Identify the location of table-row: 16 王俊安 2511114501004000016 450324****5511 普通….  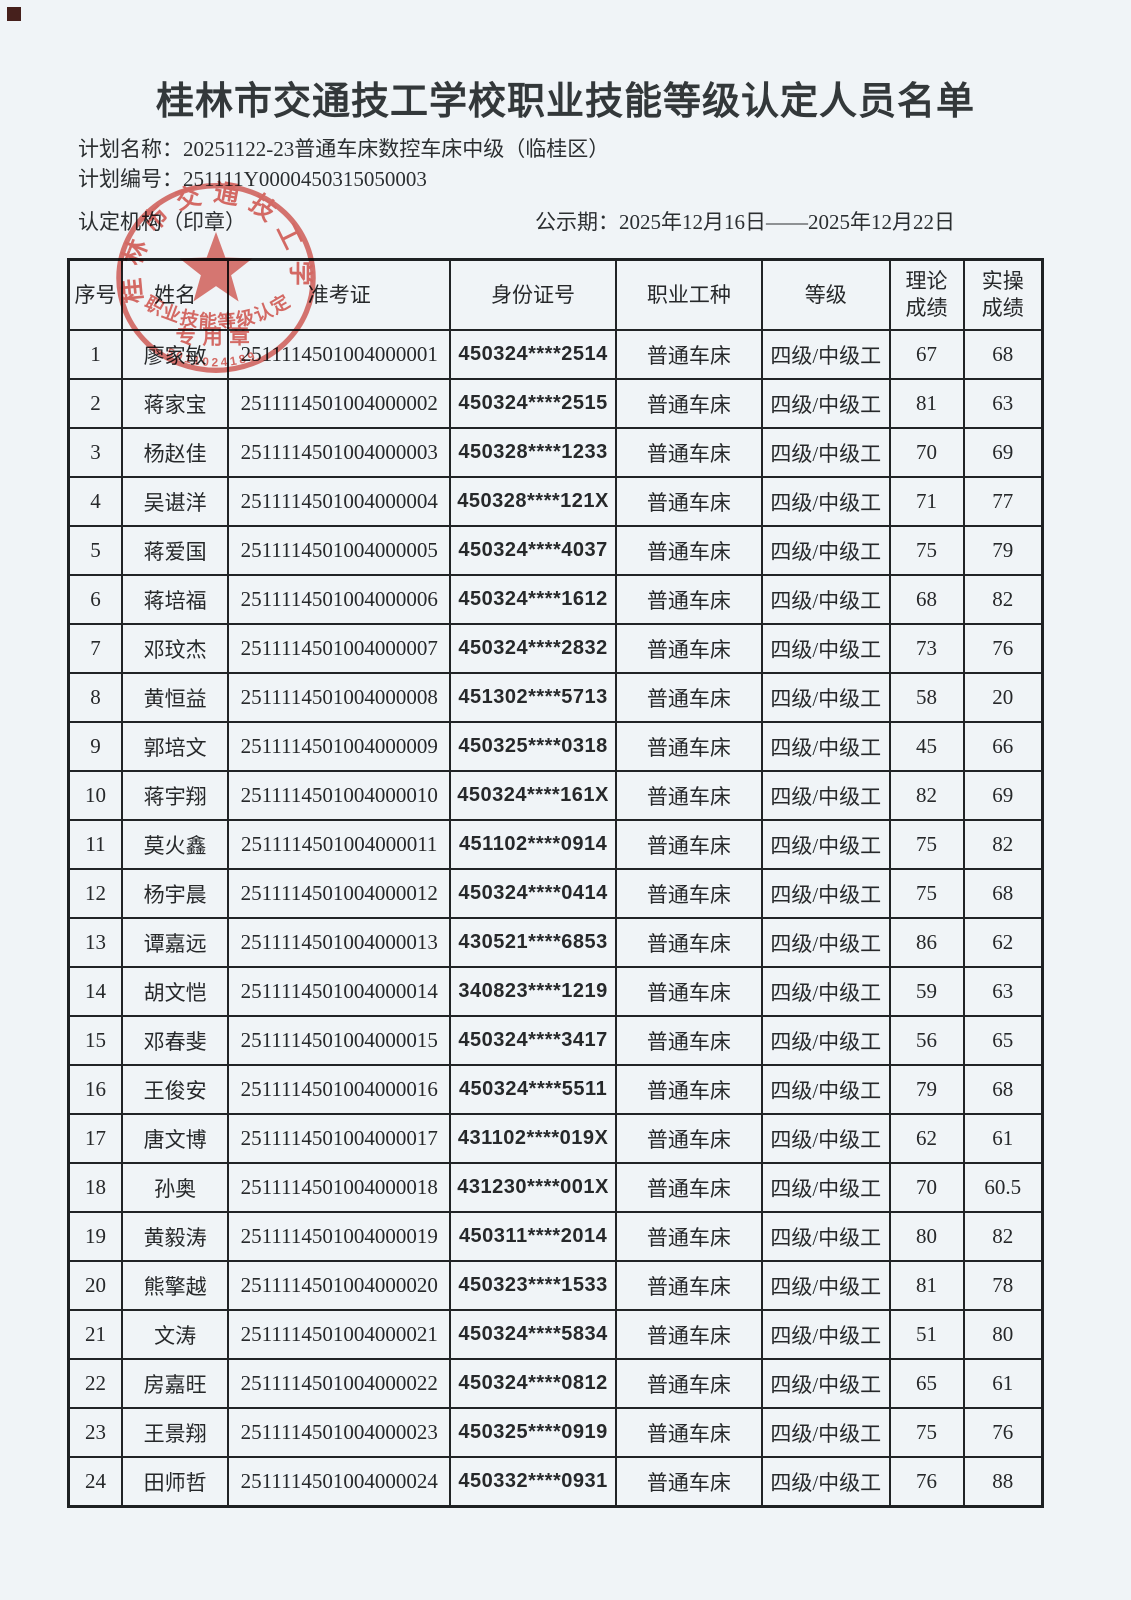
(555, 1089).